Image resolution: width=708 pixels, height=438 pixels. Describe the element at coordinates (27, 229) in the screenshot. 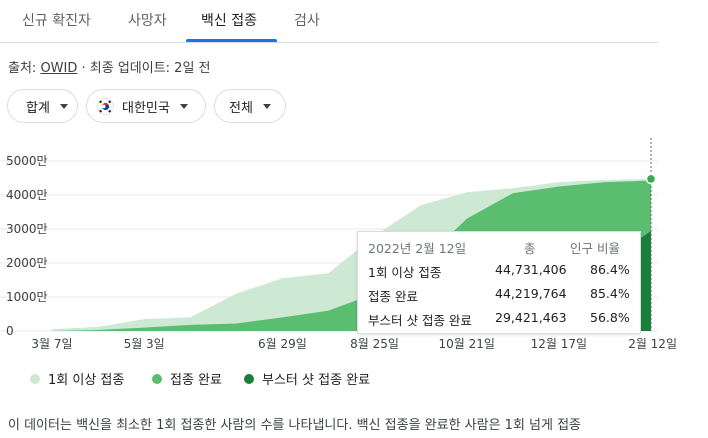

I see `y-tick-label: 3000만` at that location.